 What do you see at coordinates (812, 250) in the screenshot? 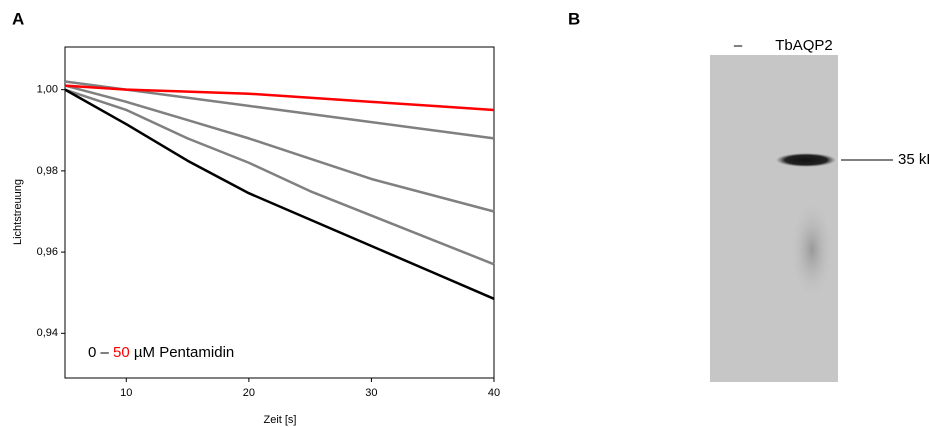
I see `blot-smear` at bounding box center [812, 250].